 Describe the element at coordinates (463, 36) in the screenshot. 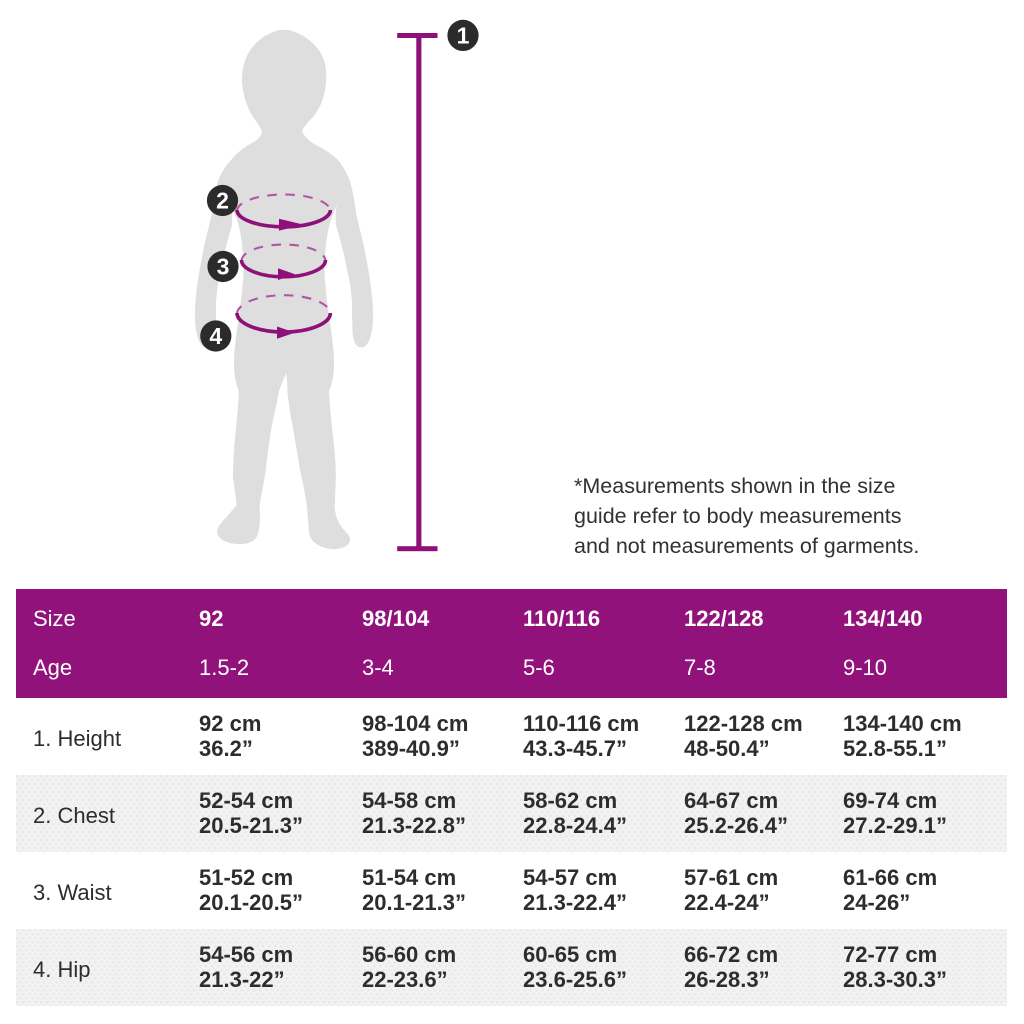

I see `svg-text: 1` at that location.